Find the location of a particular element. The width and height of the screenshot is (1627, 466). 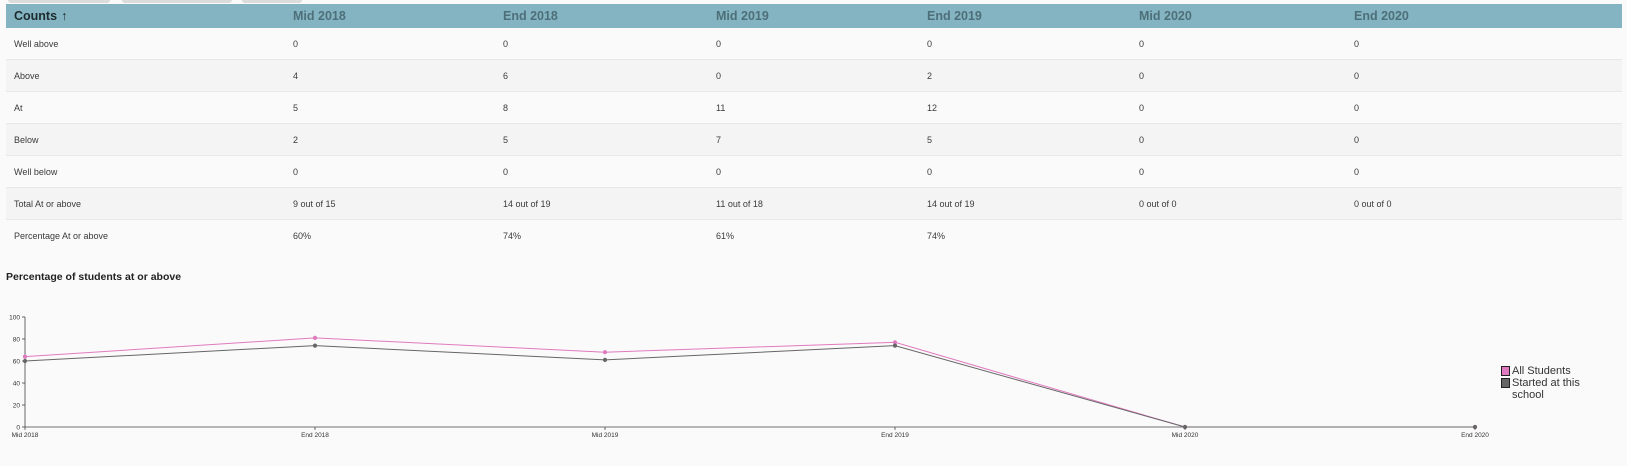

row-label: Well below is located at coordinates (146, 171).